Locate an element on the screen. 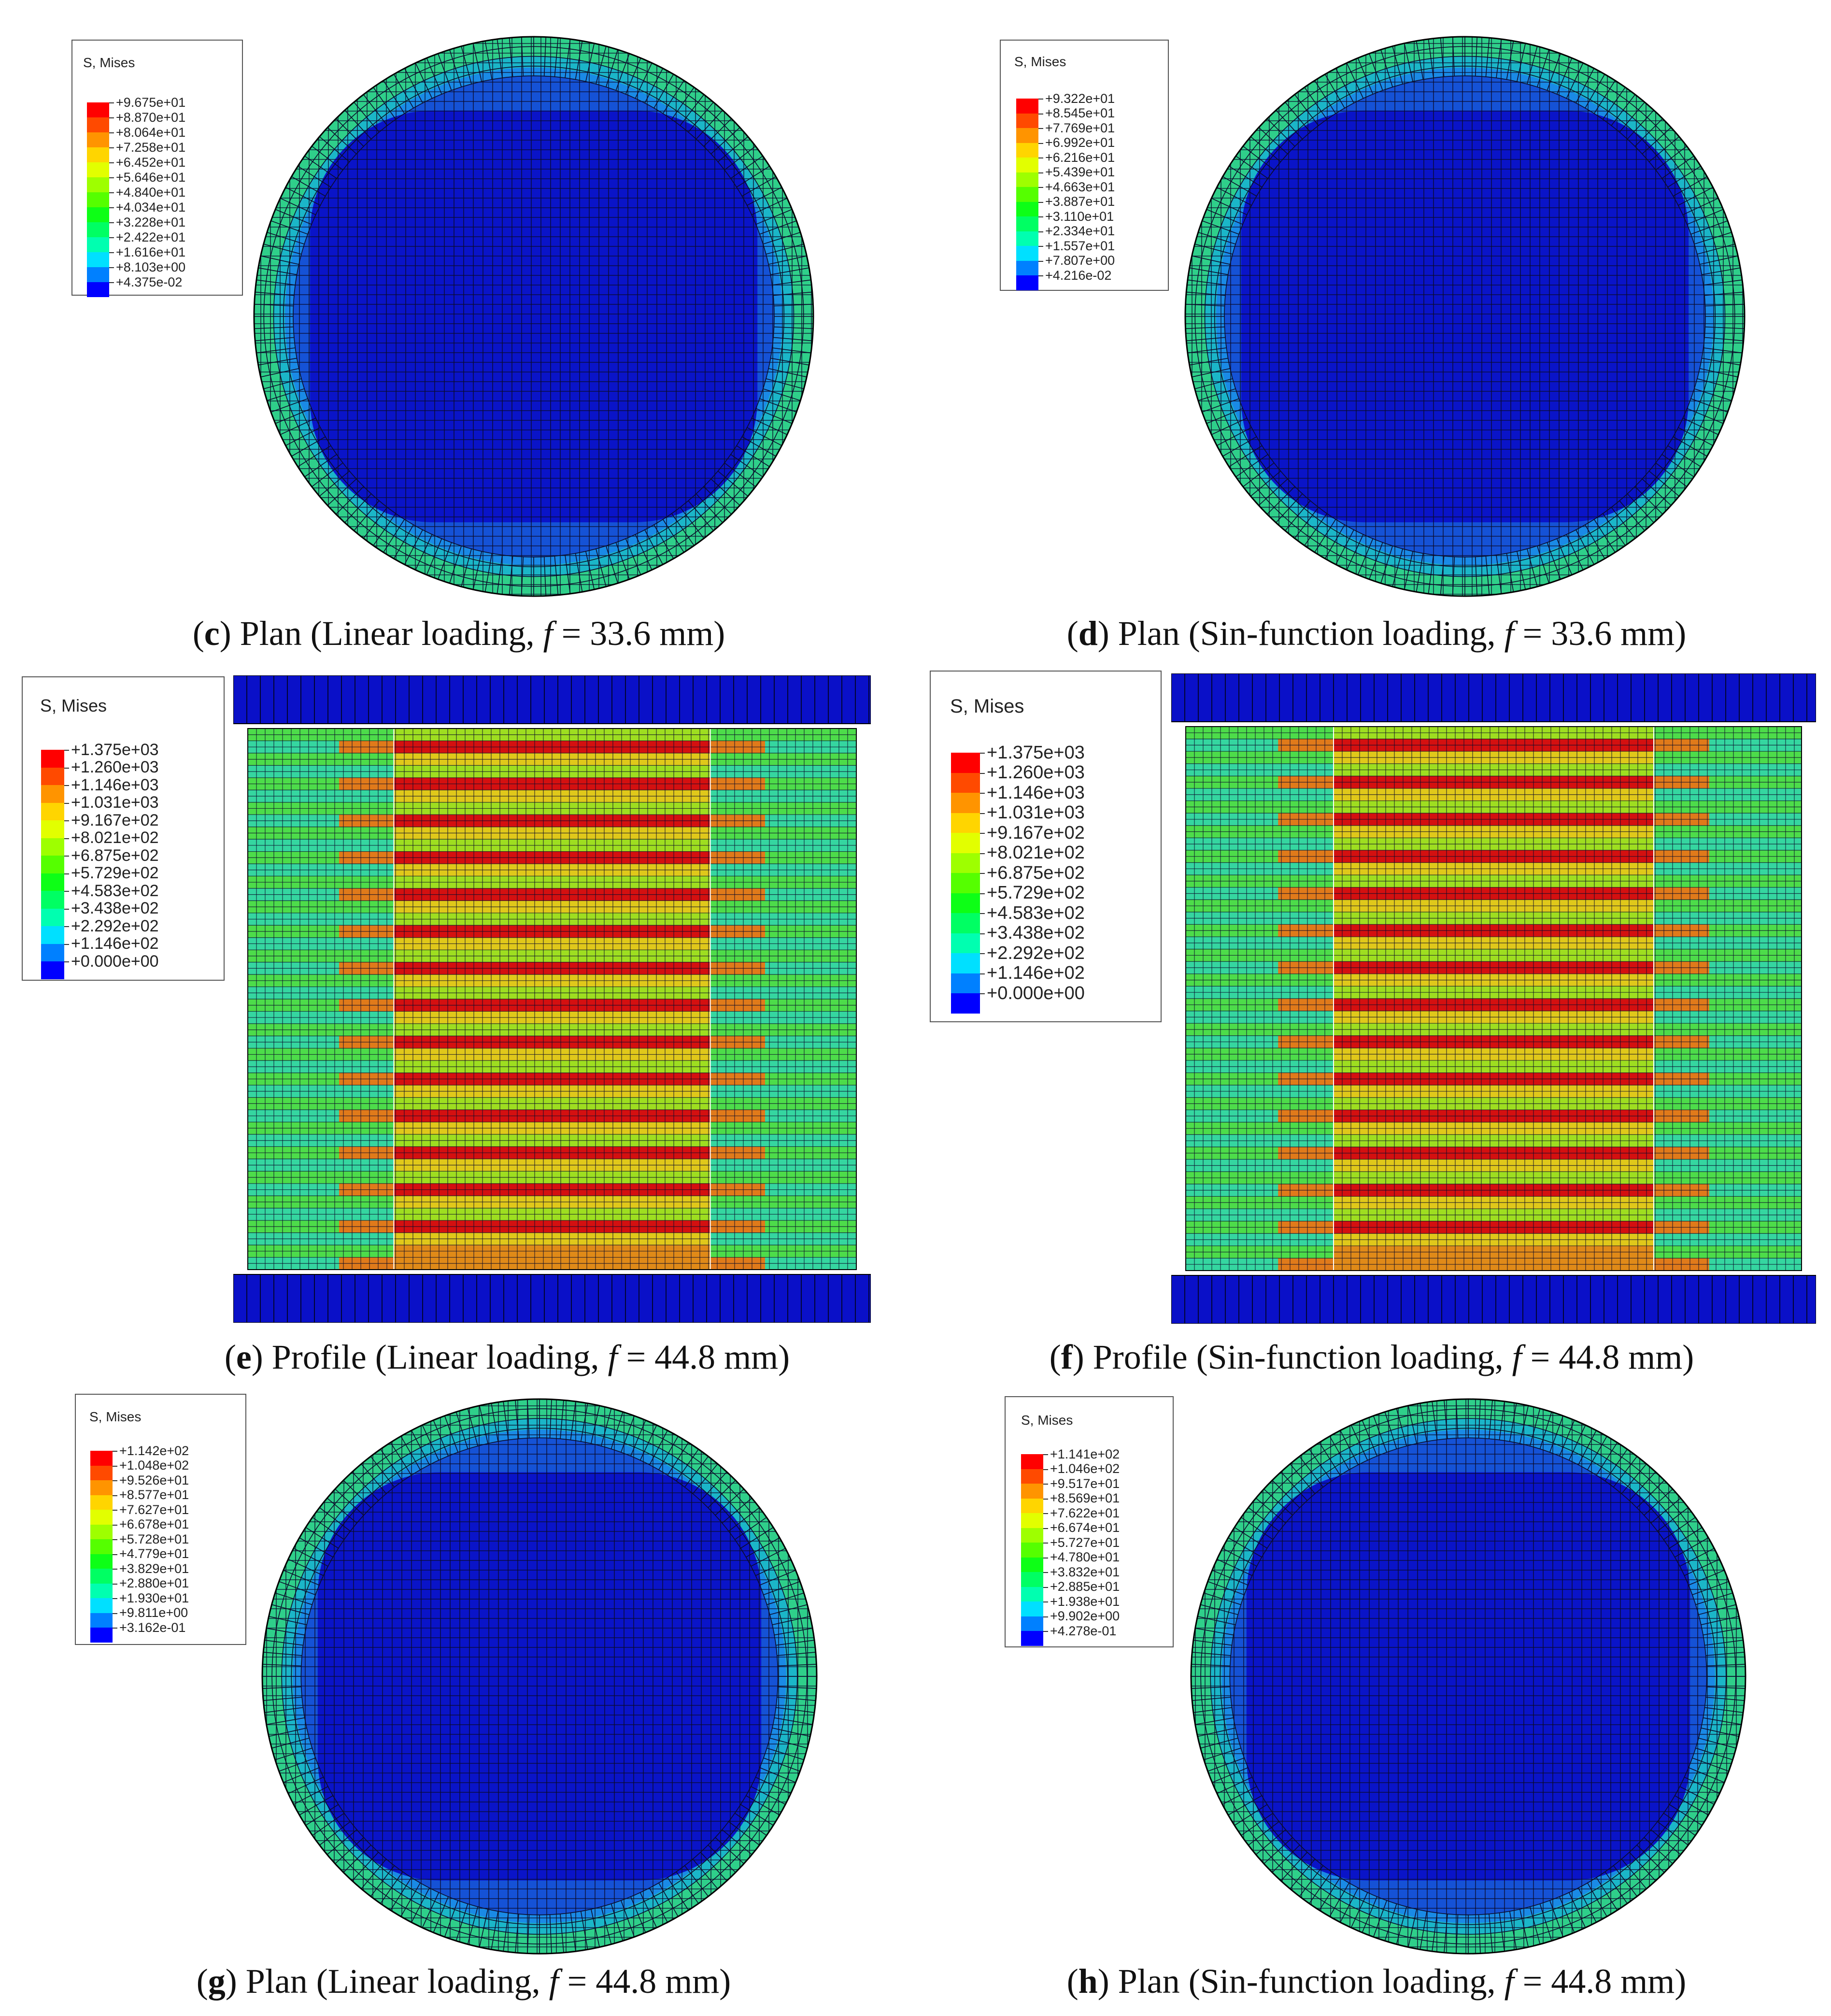 This screenshot has width=1831, height=2016. legend-value: +9.811e+00 is located at coordinates (153, 1612).